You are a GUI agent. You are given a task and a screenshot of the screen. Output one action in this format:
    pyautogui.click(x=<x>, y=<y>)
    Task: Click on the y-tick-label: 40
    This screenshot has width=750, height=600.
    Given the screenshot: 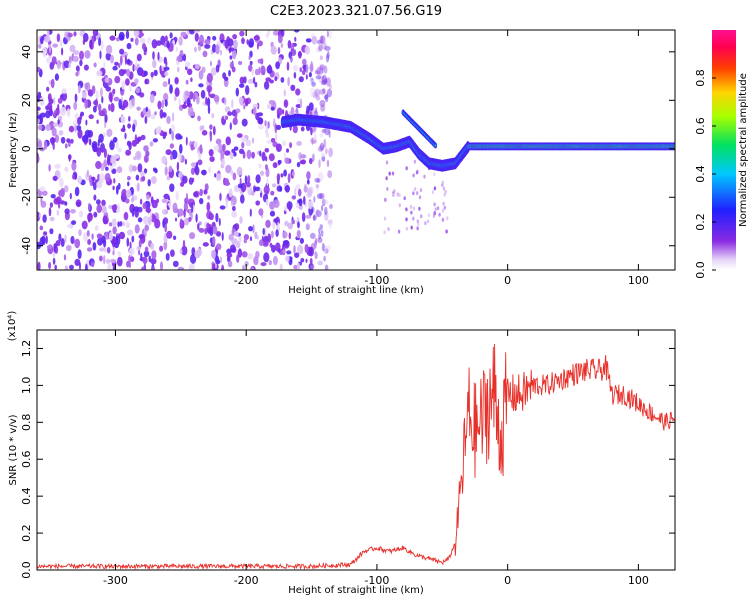 What is the action you would take?
    pyautogui.click(x=26, y=52)
    